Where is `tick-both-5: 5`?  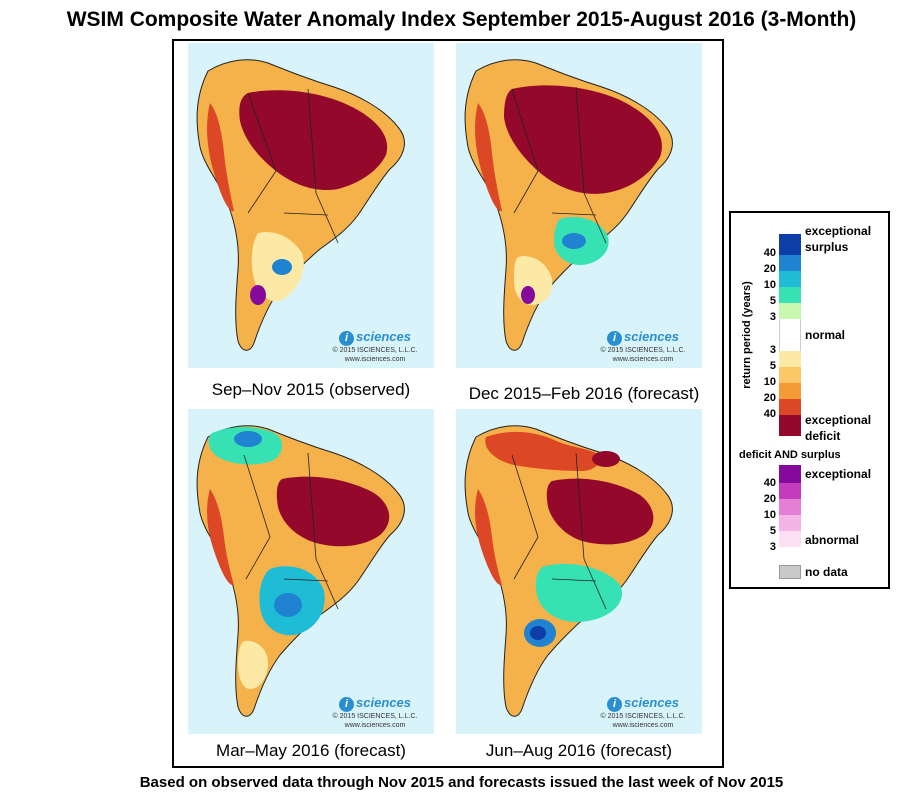 tick-both-5: 5 is located at coordinates (772, 531).